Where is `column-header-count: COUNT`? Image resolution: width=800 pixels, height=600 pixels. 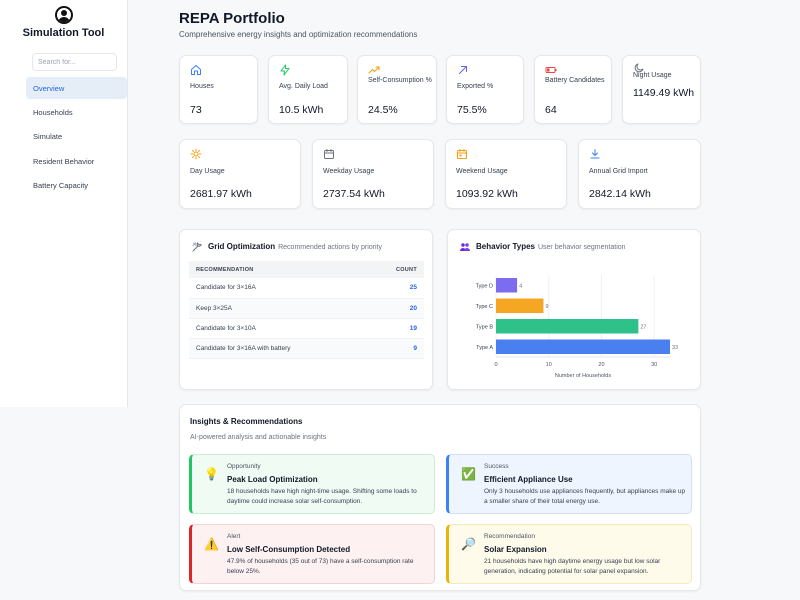 column-header-count: COUNT is located at coordinates (395, 269).